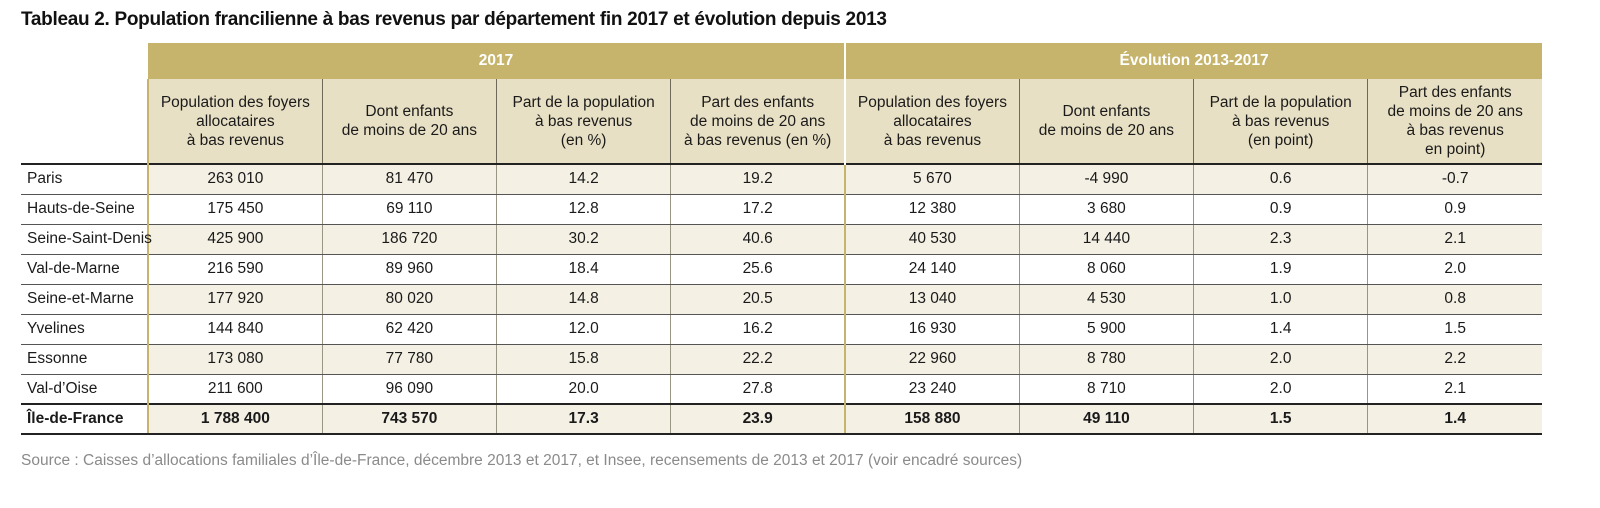  What do you see at coordinates (84, 269) in the screenshot?
I see `department-name: Val-de-Marne` at bounding box center [84, 269].